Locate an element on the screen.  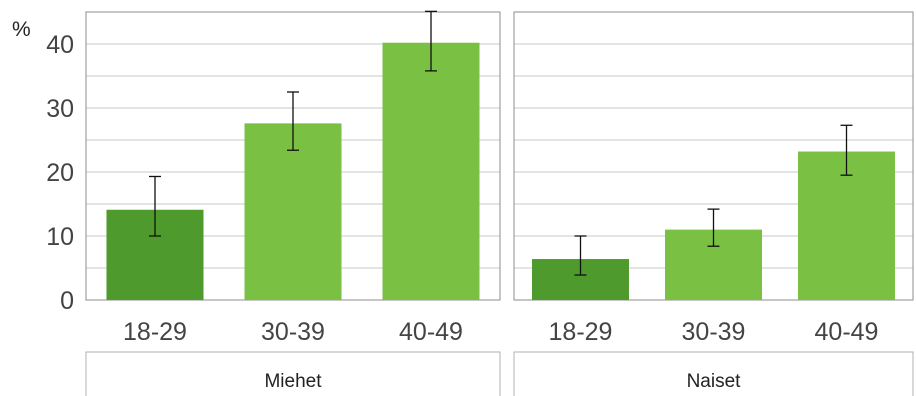
y-tick-label: 30 is located at coordinates (60, 109).